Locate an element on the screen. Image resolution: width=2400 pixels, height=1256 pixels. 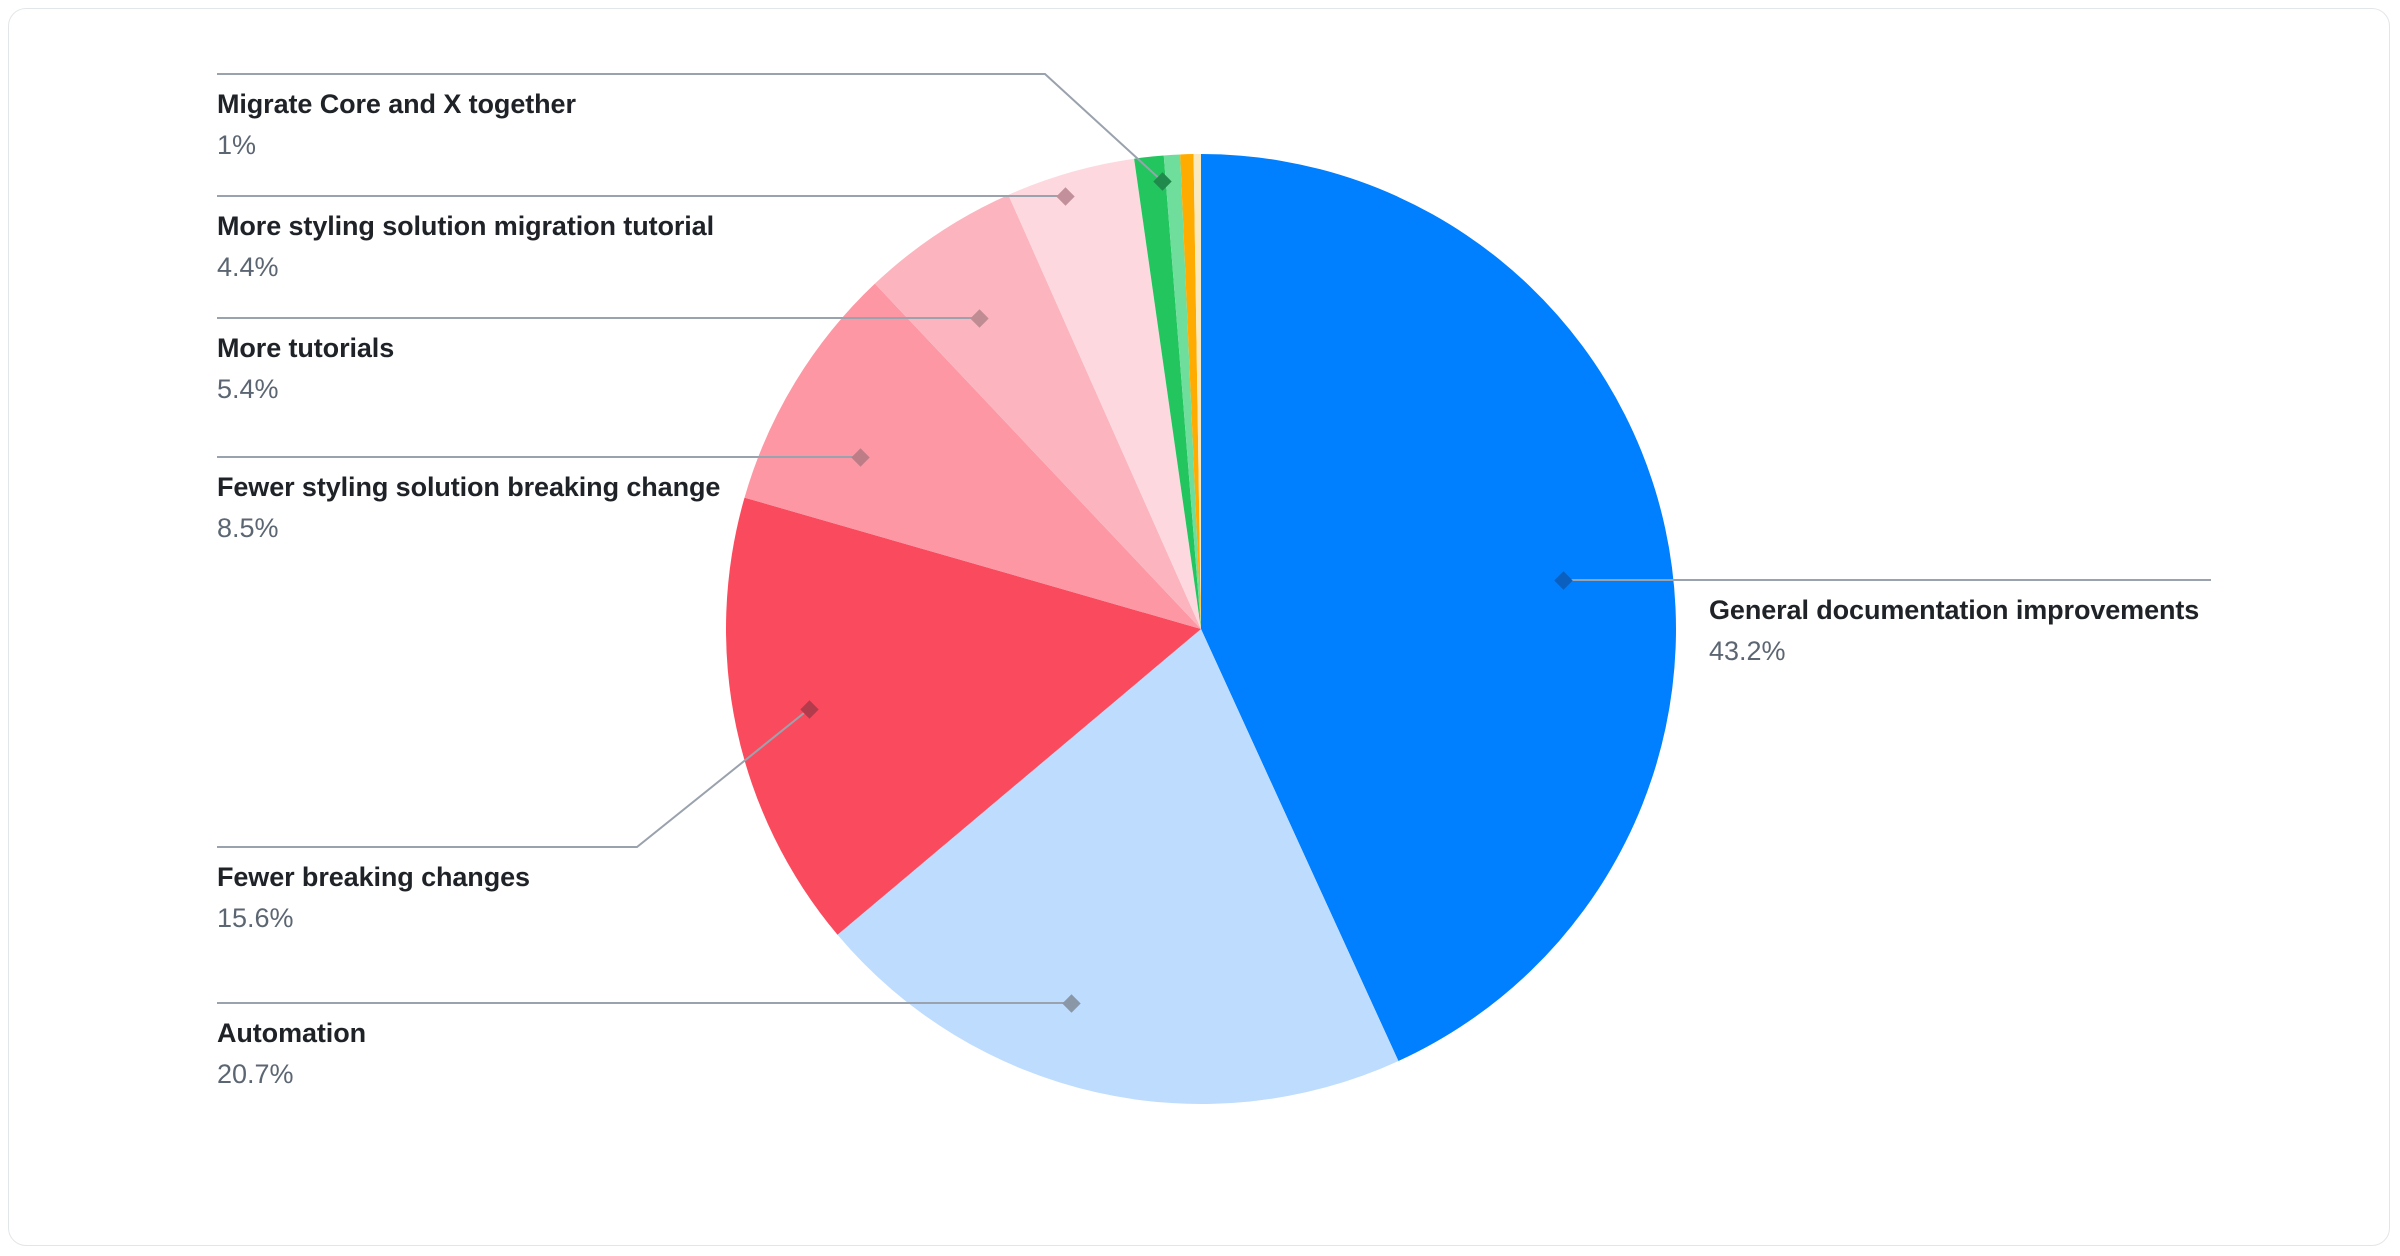
pie-slice-automation is located at coordinates (1118, 866).